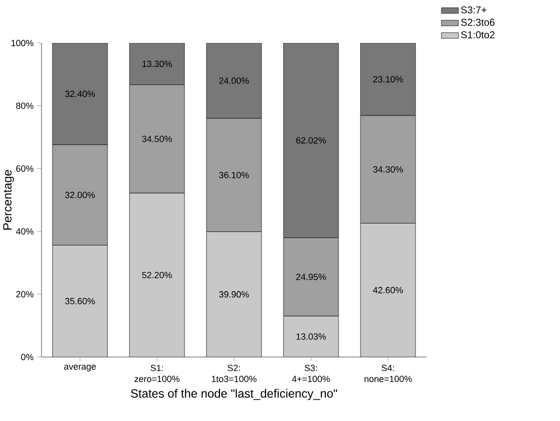  Describe the element at coordinates (25, 231) in the screenshot. I see `y-tick-label: 40%` at that location.